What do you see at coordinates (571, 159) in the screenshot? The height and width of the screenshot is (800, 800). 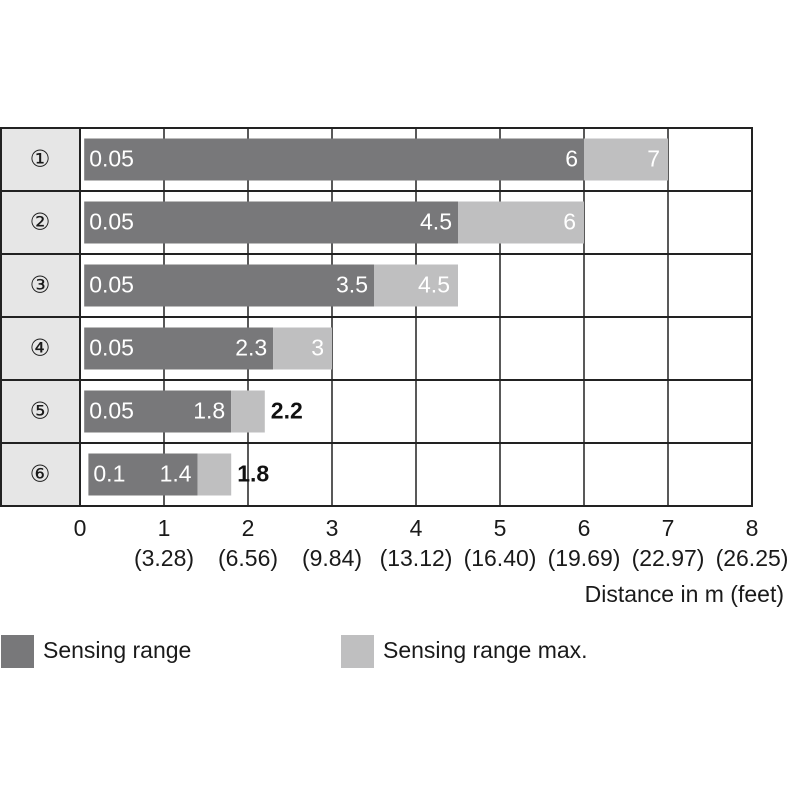 I see `value-label: 6` at bounding box center [571, 159].